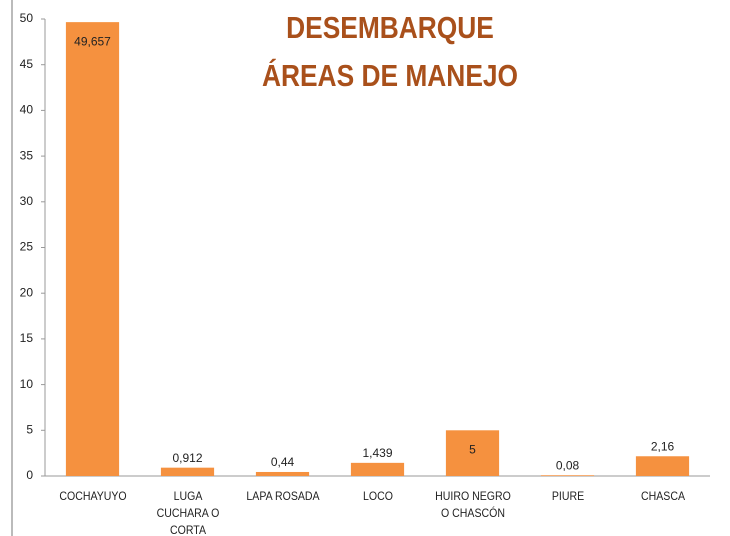 The image size is (730, 536). I want to click on y-tick-label: 0, so click(29, 475).